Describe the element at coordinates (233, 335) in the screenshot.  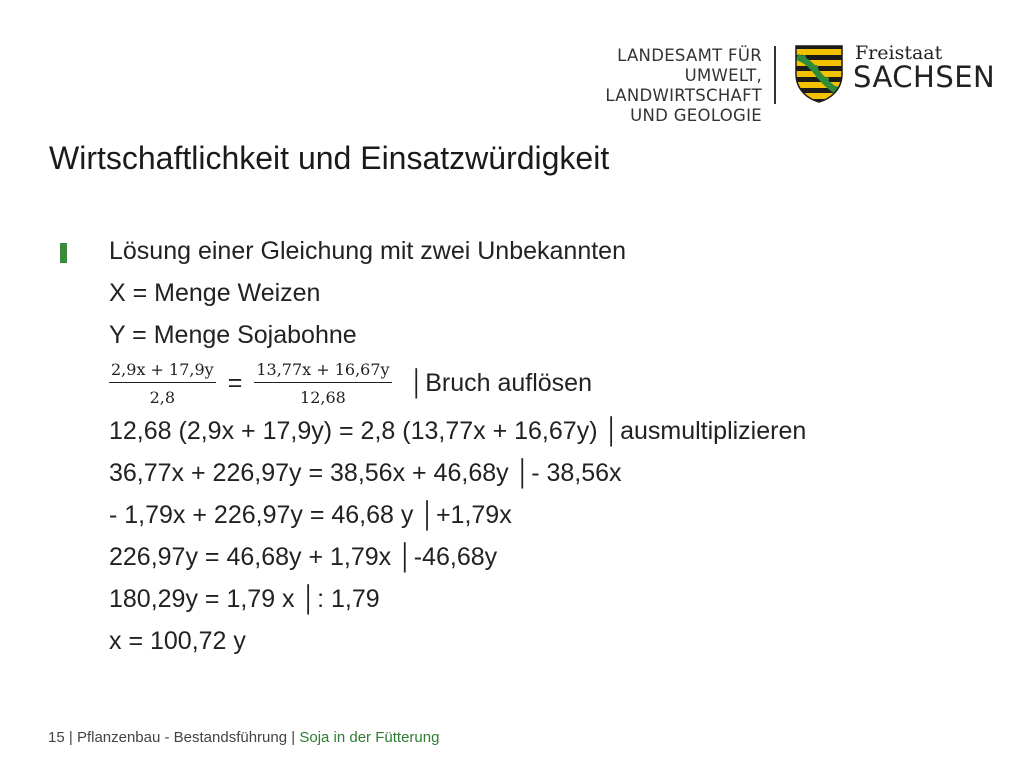
I see `definition-y: Y = Menge Sojabohne` at that location.